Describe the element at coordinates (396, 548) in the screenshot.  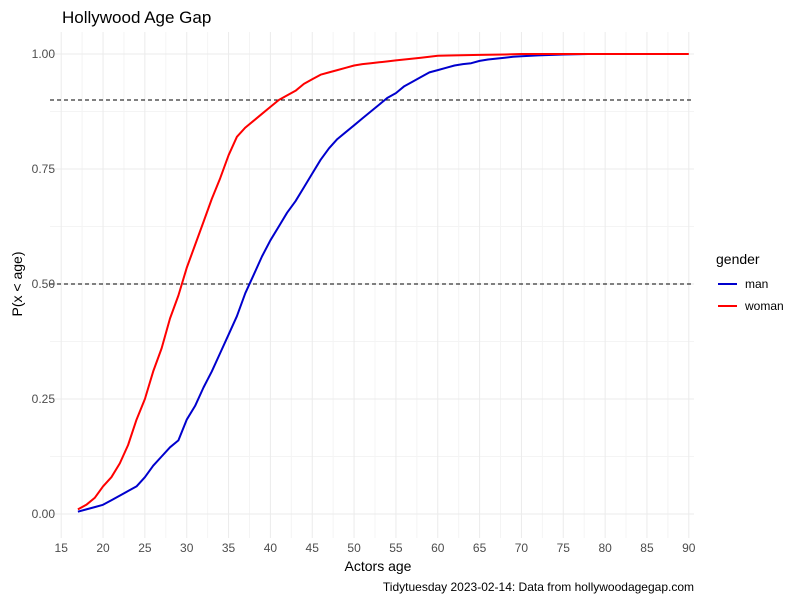
I see `x-tick-label: 55` at that location.